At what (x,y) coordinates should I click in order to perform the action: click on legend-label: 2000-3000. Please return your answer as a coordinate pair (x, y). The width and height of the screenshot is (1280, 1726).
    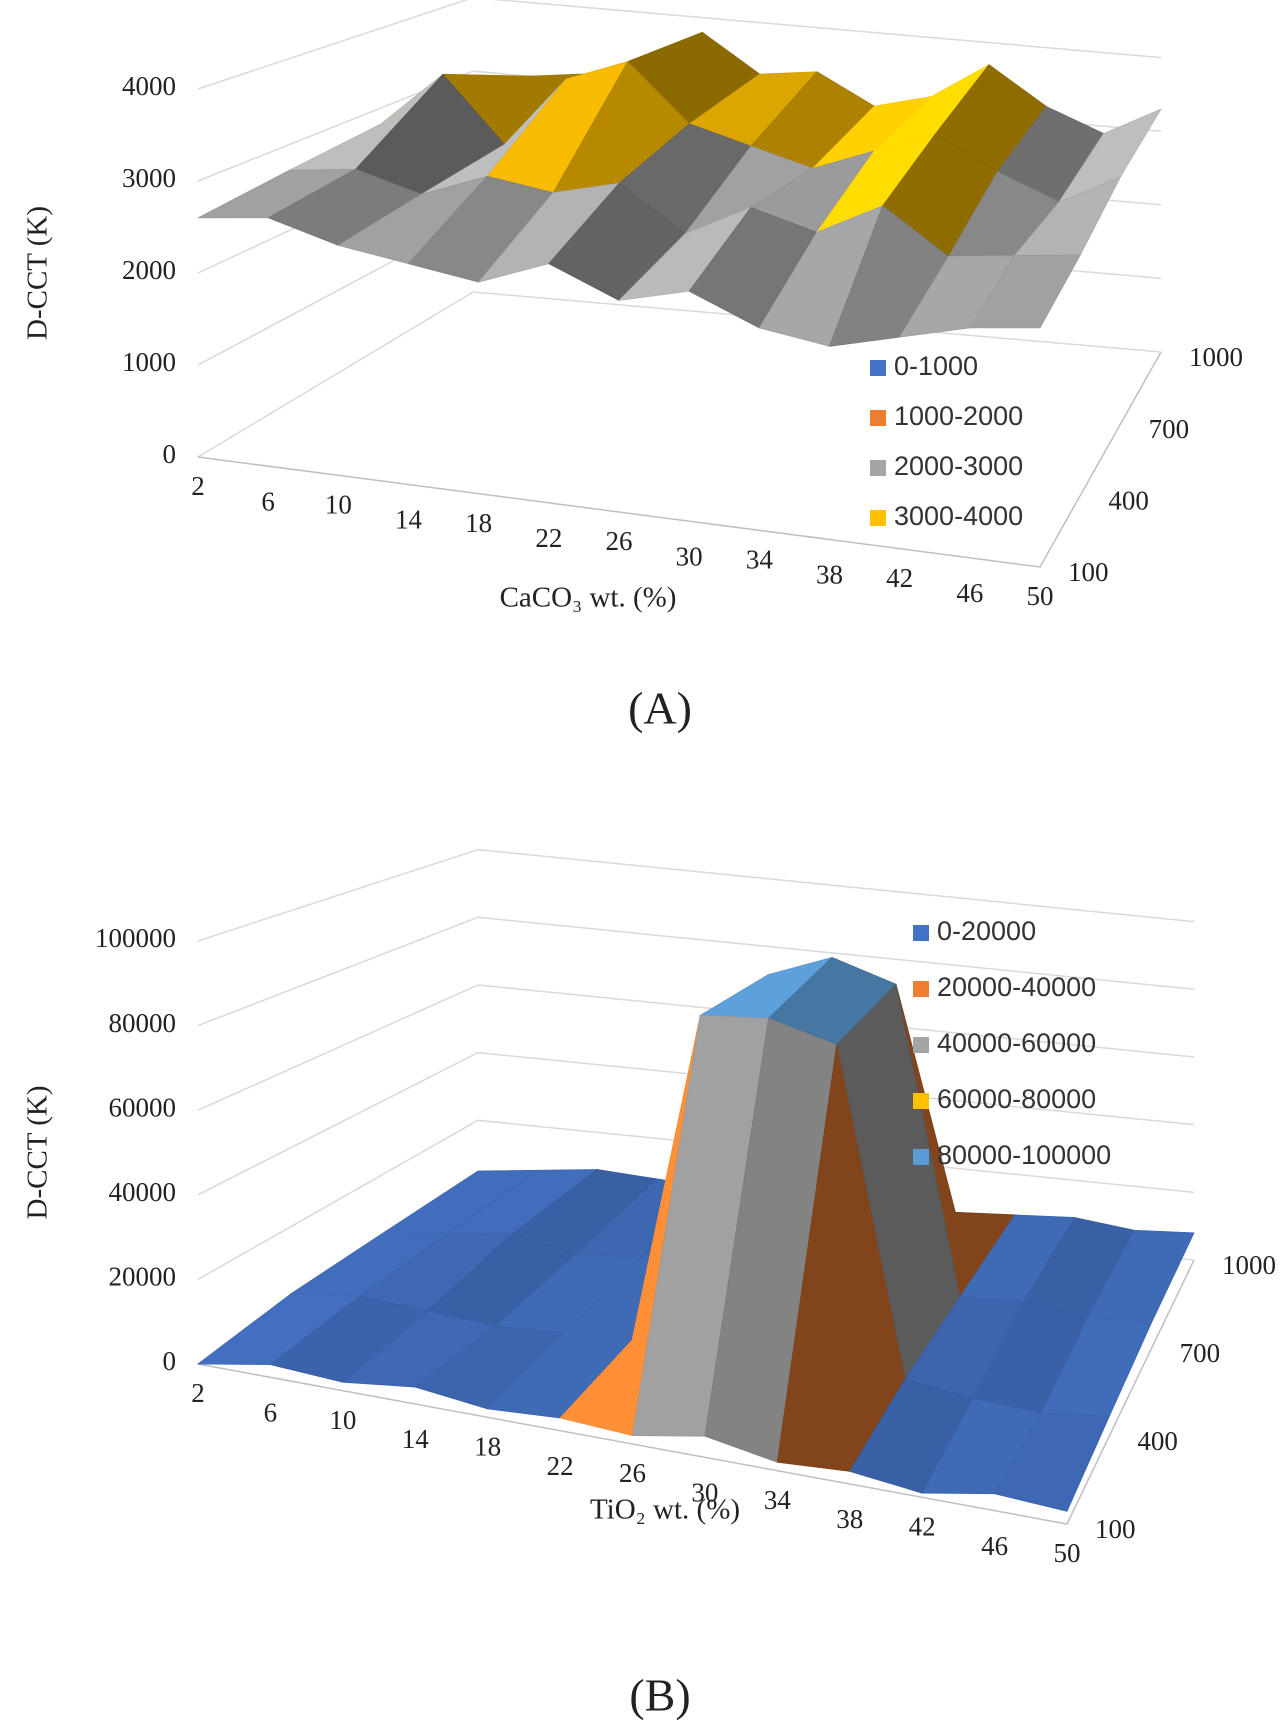
    Looking at the image, I should click on (958, 466).